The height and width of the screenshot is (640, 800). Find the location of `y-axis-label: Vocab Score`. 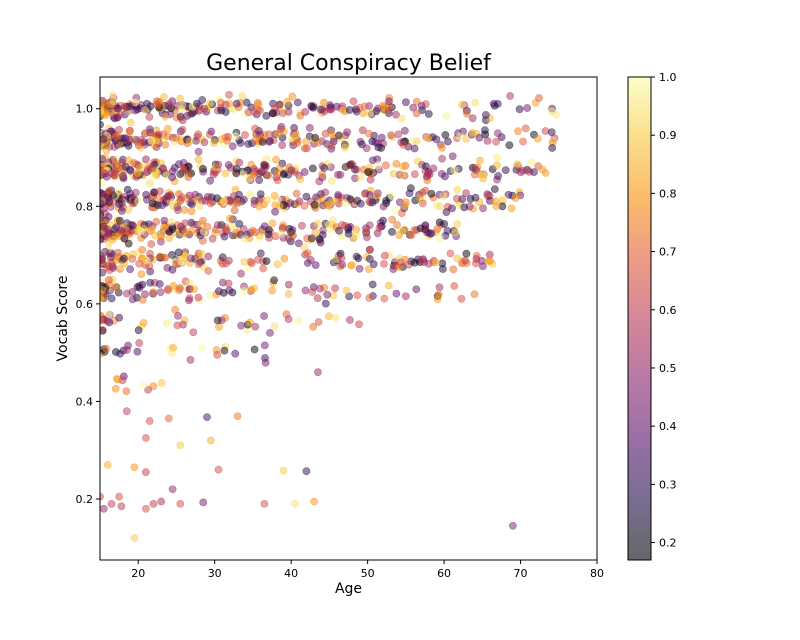

y-axis-label: Vocab Score is located at coordinates (63, 319).